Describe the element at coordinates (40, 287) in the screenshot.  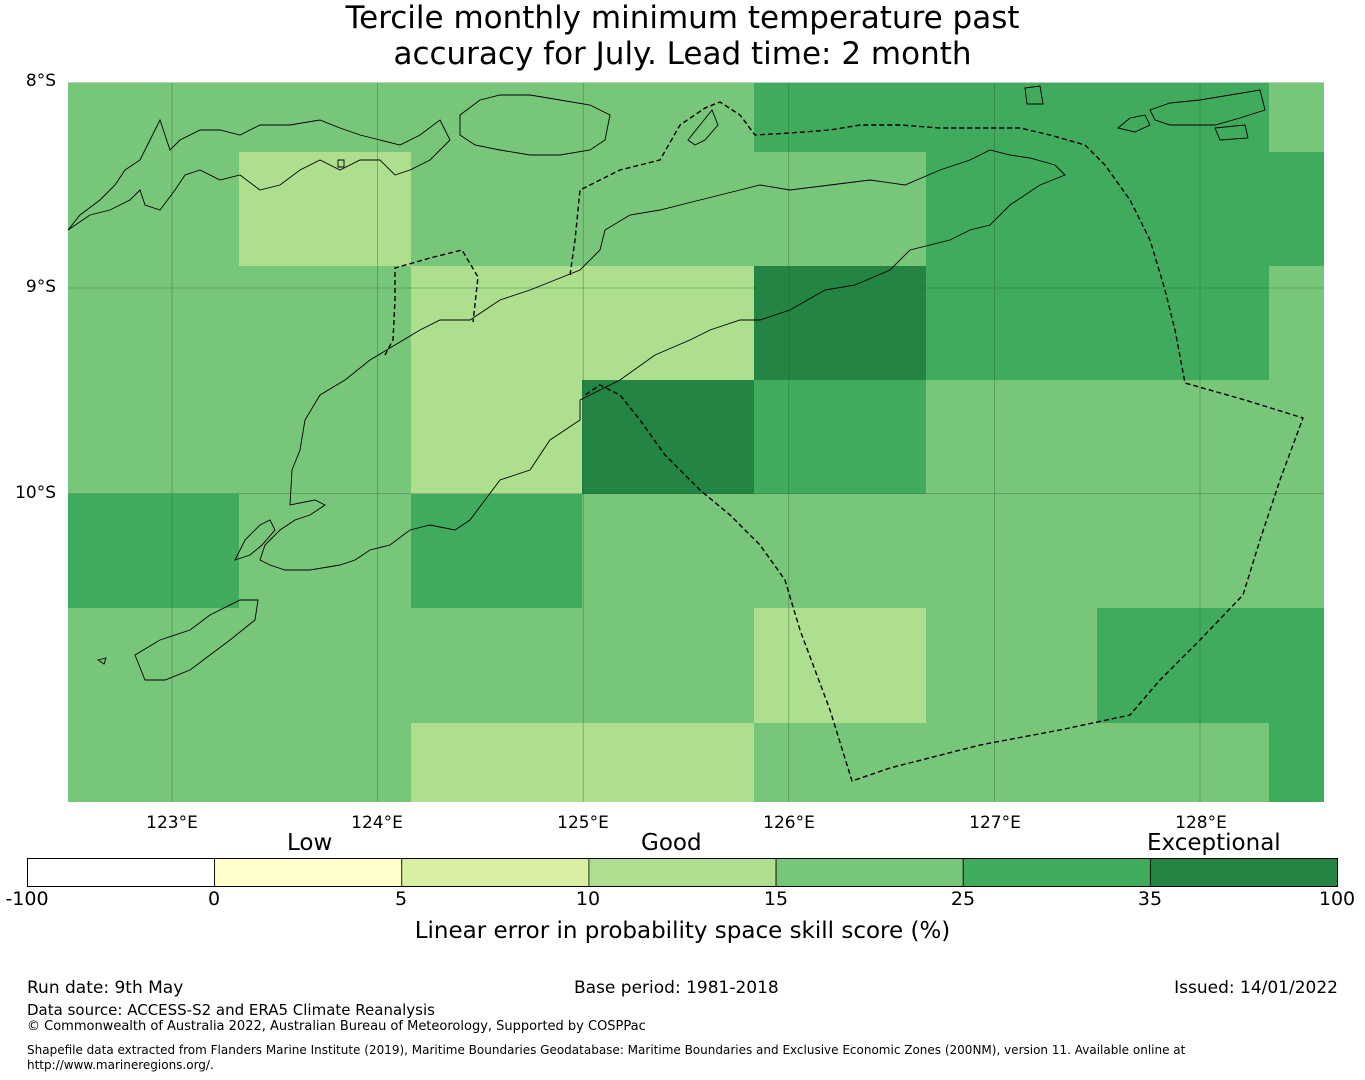
I see `lat-label-9s: 9°S` at that location.